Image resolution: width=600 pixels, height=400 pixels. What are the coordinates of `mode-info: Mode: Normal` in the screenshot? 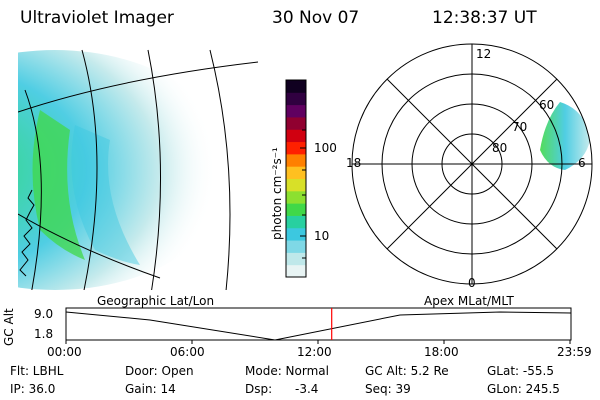 It's located at (287, 371).